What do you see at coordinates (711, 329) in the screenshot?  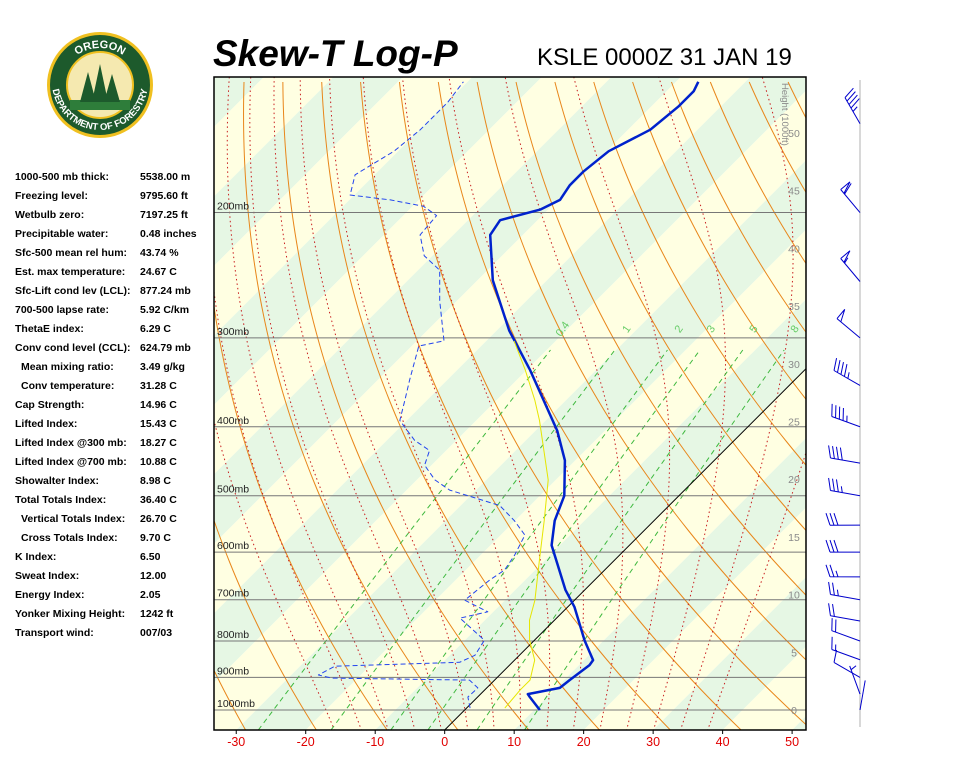 I see `mixing-ratio-label: 3` at bounding box center [711, 329].